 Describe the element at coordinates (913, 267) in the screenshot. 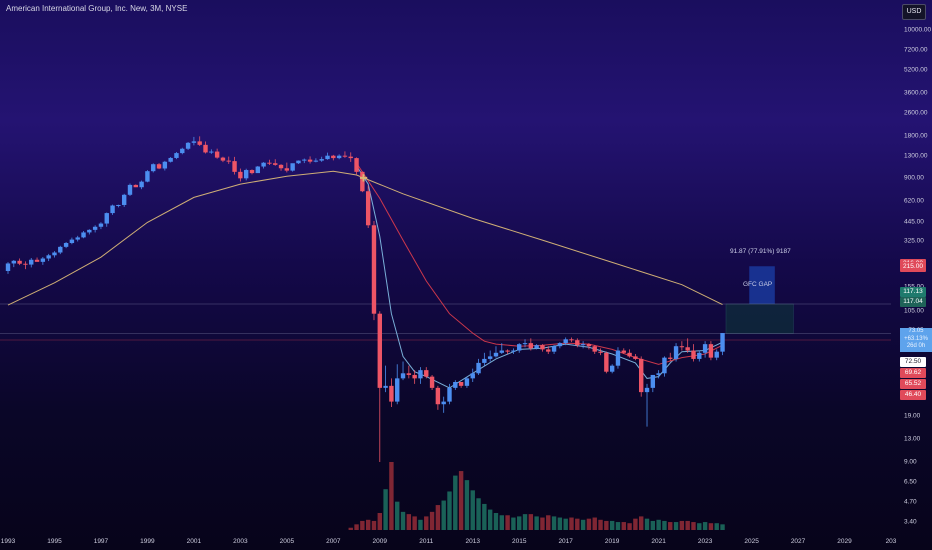

I see `price-tag-215: 215.00` at that location.